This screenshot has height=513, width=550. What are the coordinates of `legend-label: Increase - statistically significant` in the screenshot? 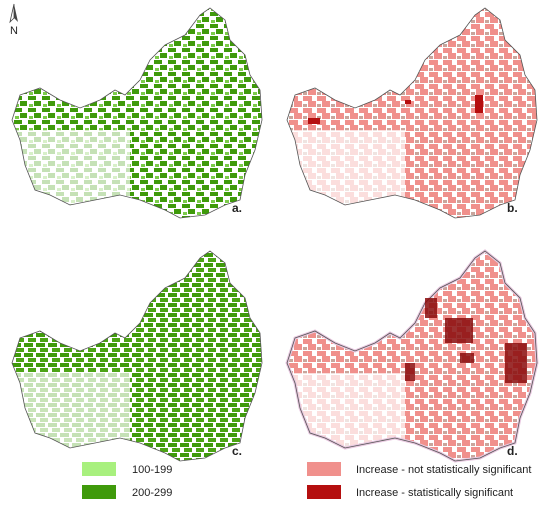 It's located at (434, 493).